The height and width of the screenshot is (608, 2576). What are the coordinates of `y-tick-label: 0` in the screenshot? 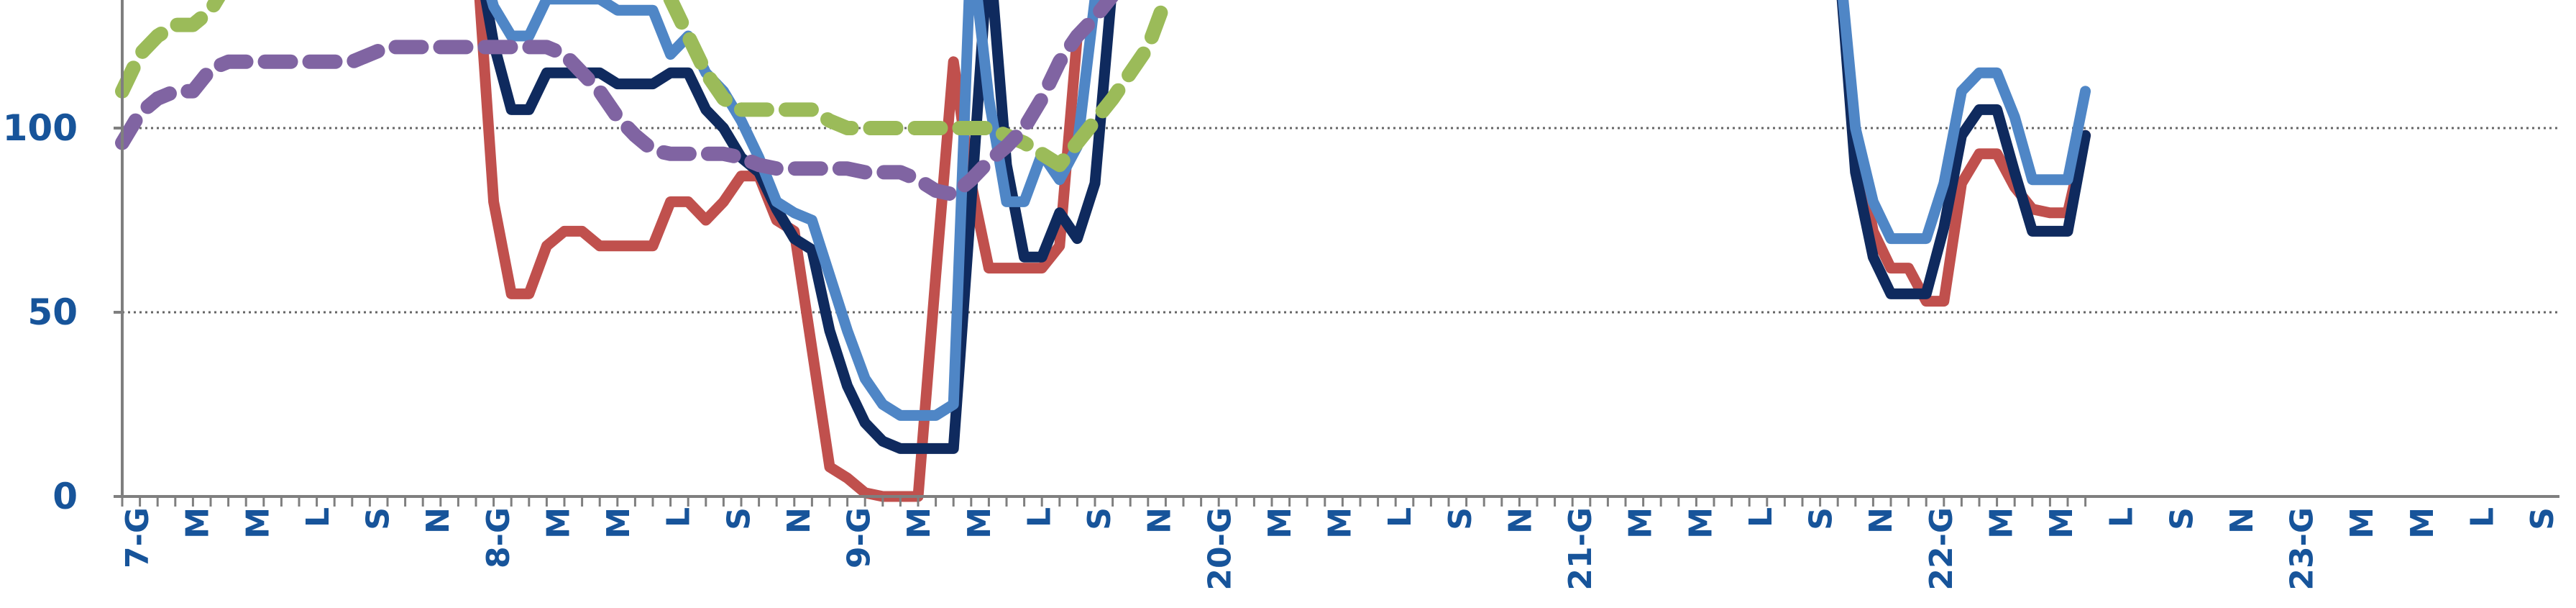 It's located at (65, 496).